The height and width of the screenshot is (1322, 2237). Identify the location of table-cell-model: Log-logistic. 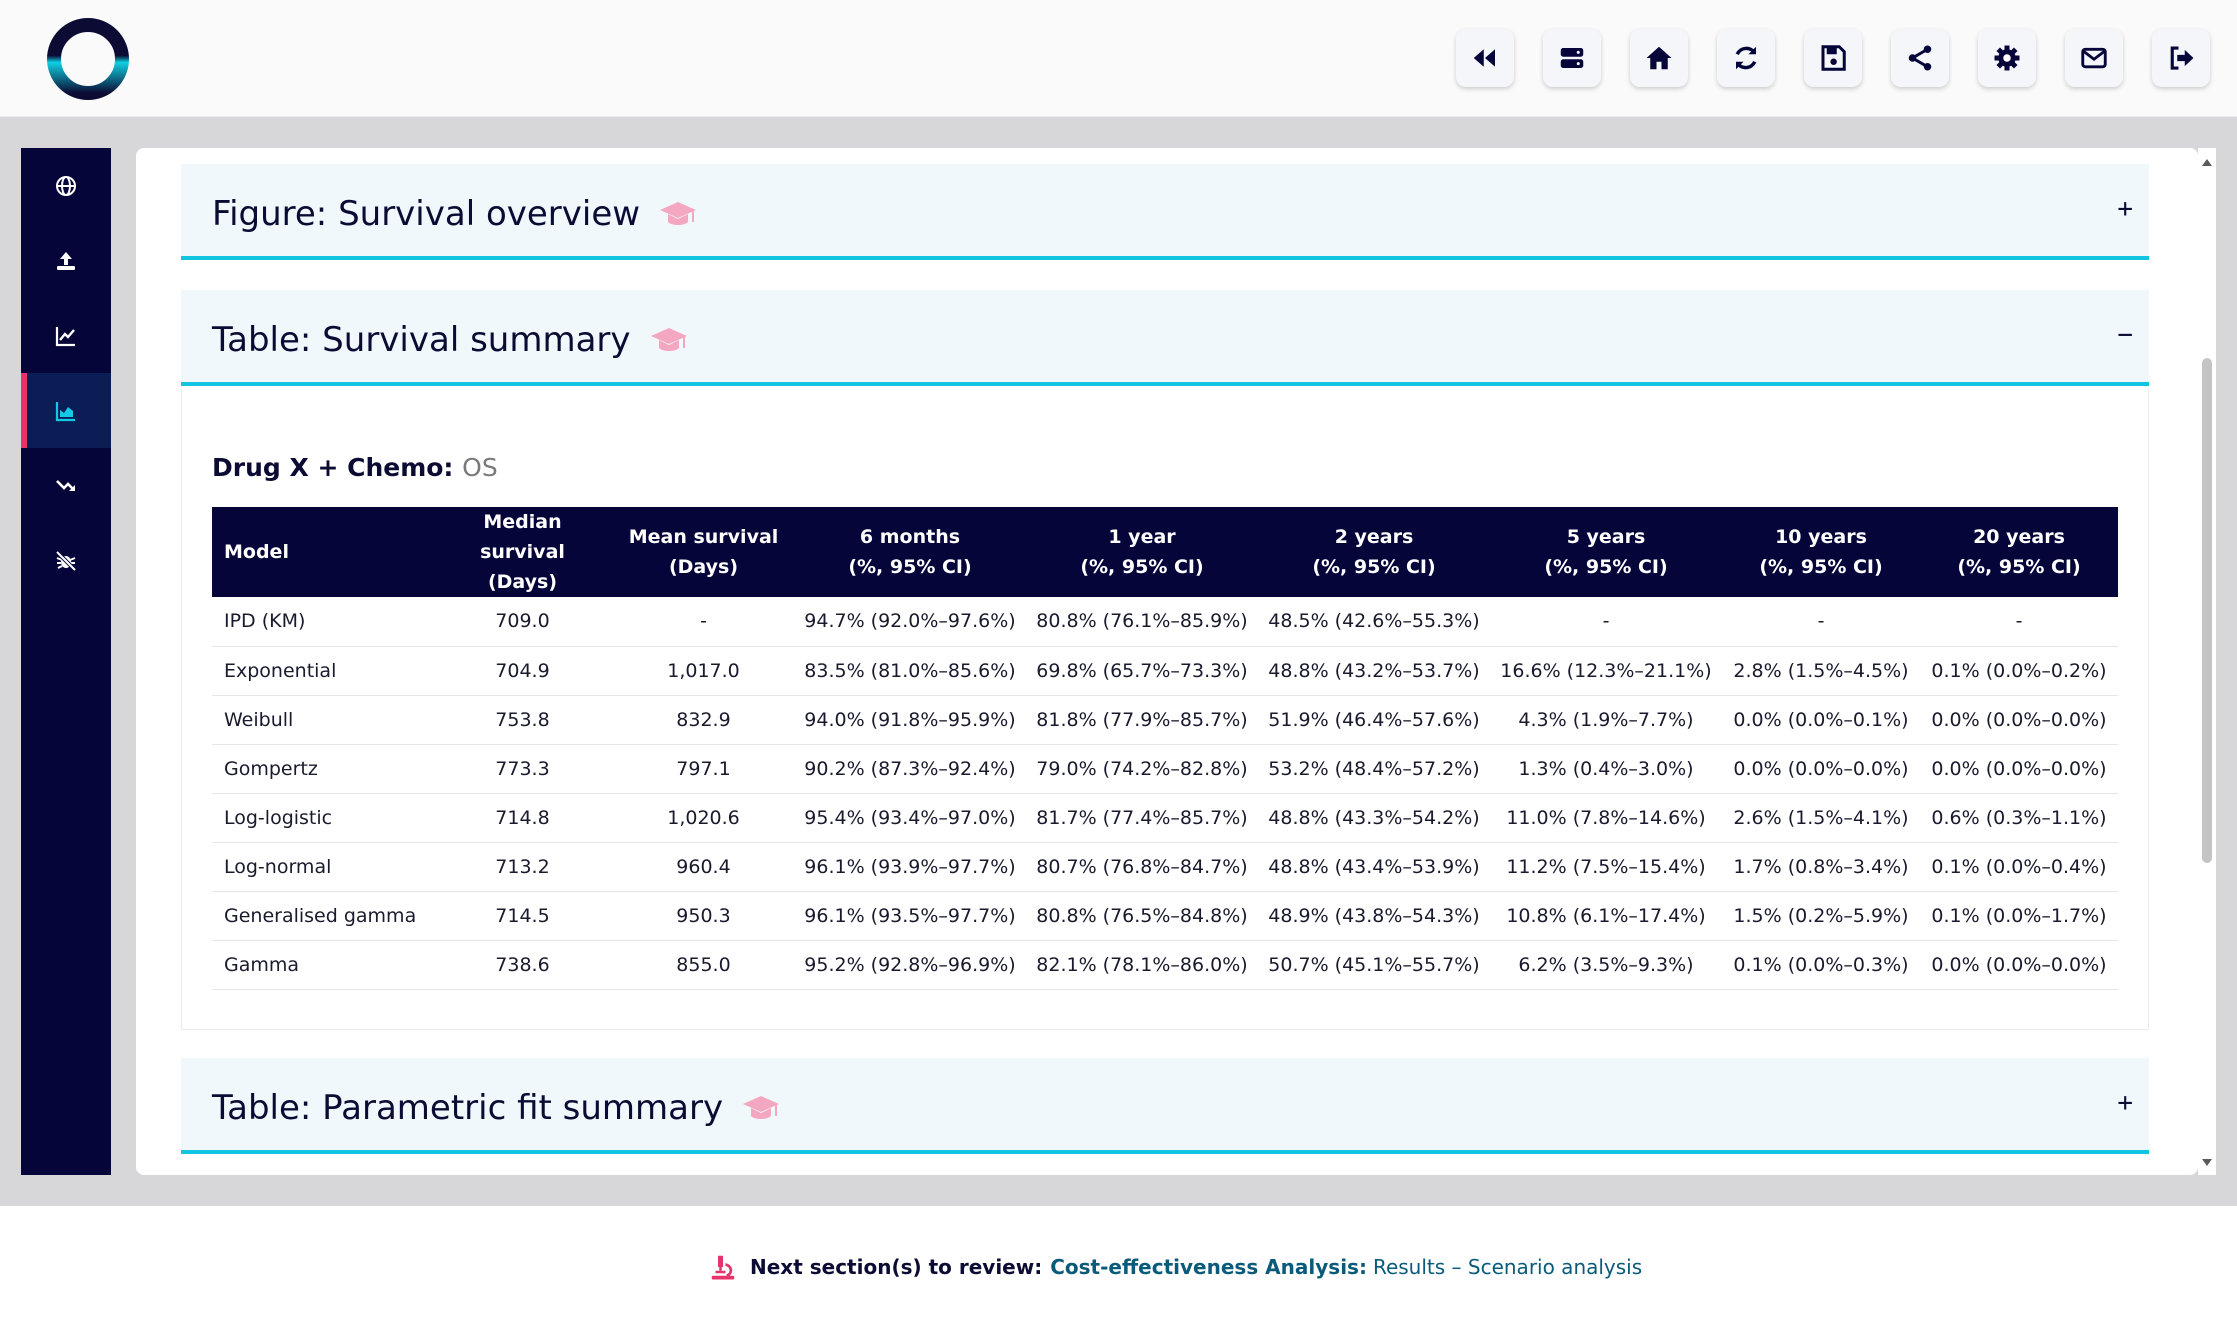
(322, 818).